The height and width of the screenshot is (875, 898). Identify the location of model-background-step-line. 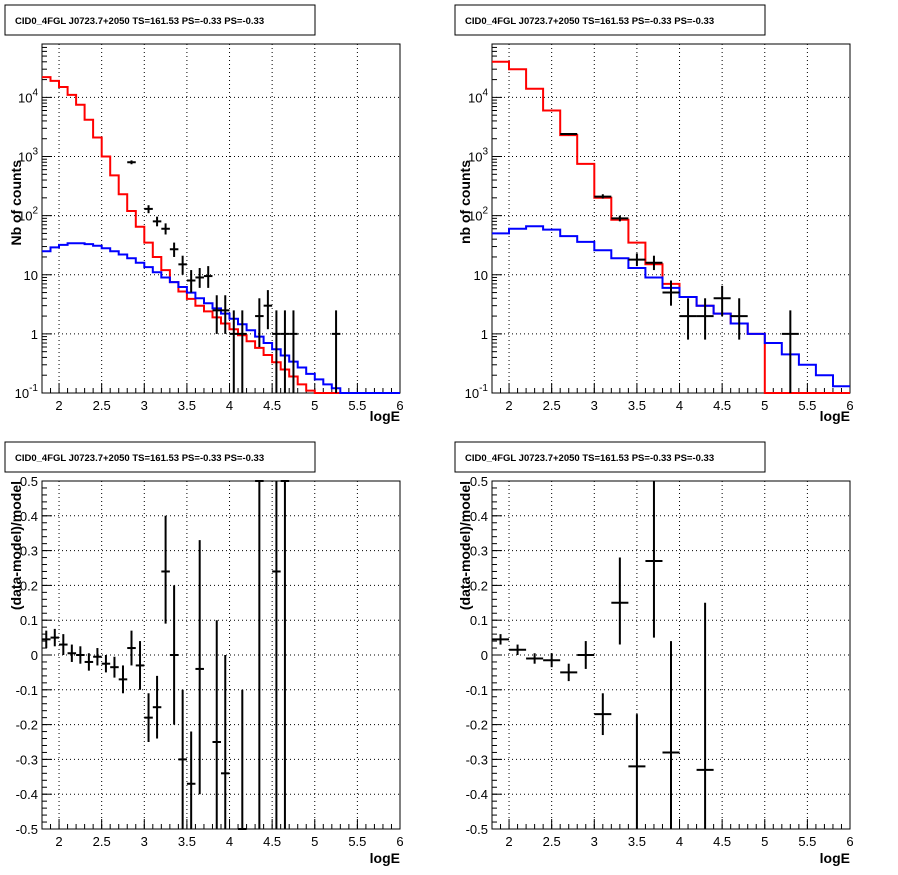
(221, 318).